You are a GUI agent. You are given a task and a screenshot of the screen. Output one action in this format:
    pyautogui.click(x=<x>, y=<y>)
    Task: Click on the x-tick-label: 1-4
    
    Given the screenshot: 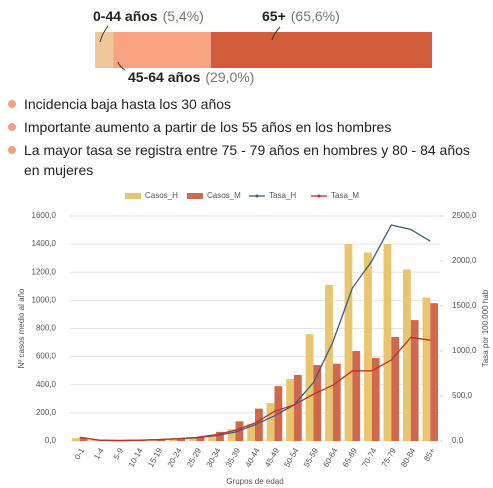 What is the action you would take?
    pyautogui.click(x=99, y=453)
    